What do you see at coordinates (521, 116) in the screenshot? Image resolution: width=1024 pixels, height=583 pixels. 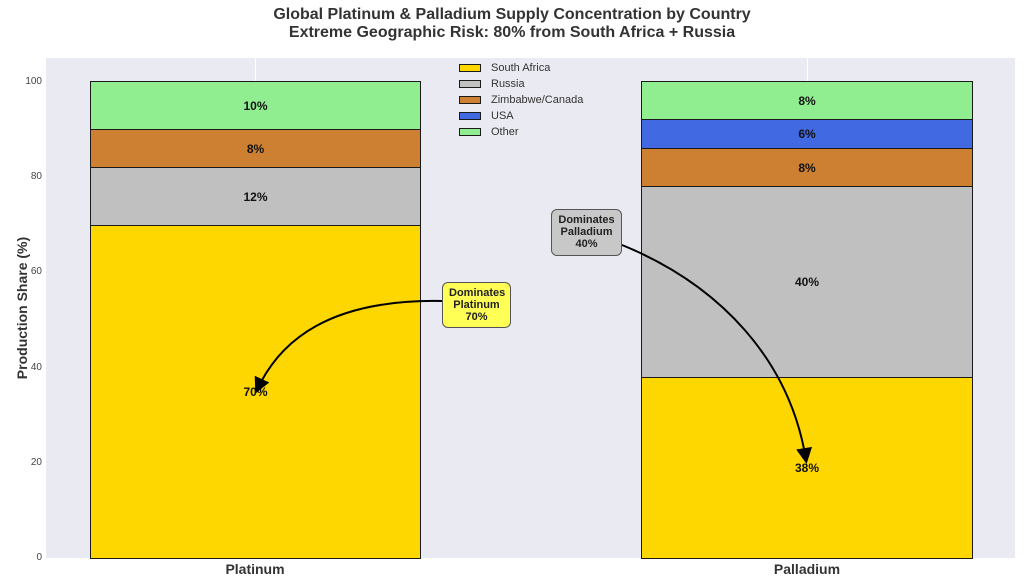 I see `legend-item-usa: USA` at bounding box center [521, 116].